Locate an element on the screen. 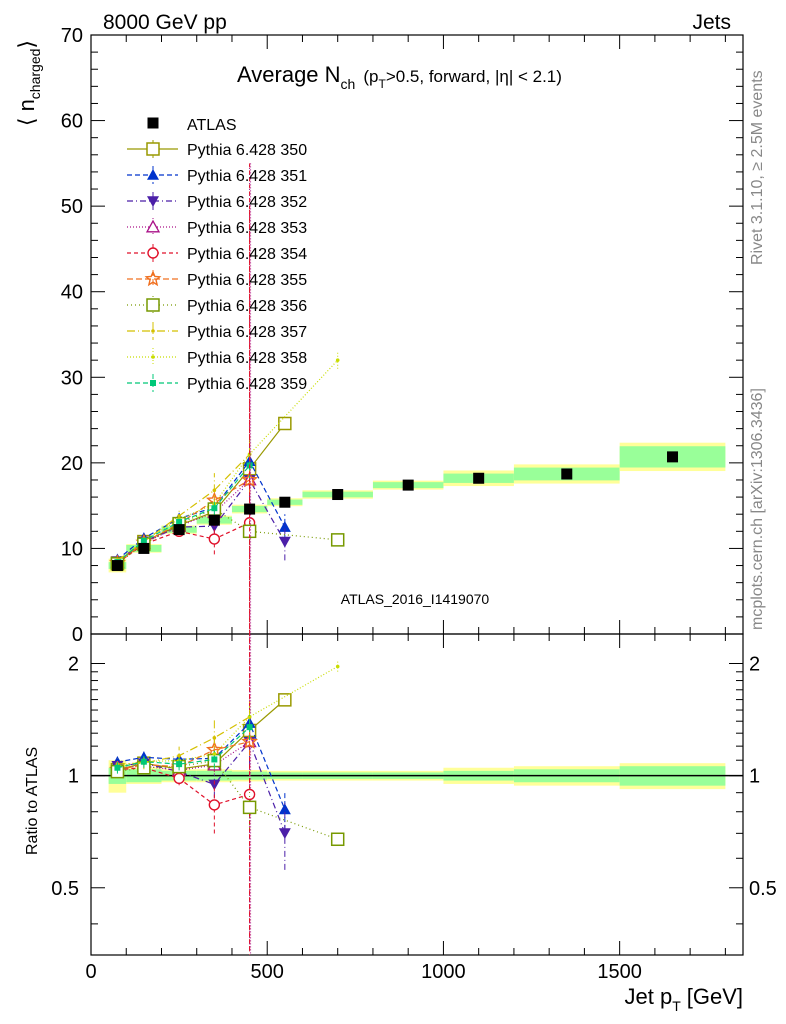 Image resolution: width=786 pixels, height=1024 pixels. y-tick-label: 10 is located at coordinates (72, 549).